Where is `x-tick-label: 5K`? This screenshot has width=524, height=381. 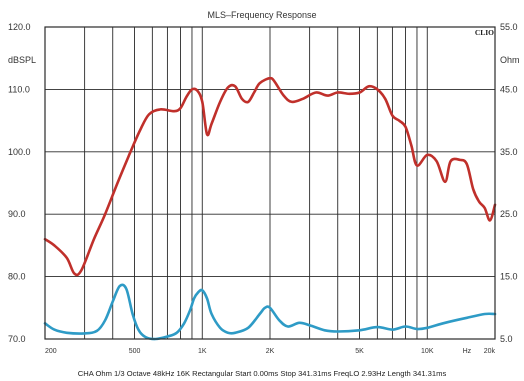 x-tick-label: 5K is located at coordinates (359, 351).